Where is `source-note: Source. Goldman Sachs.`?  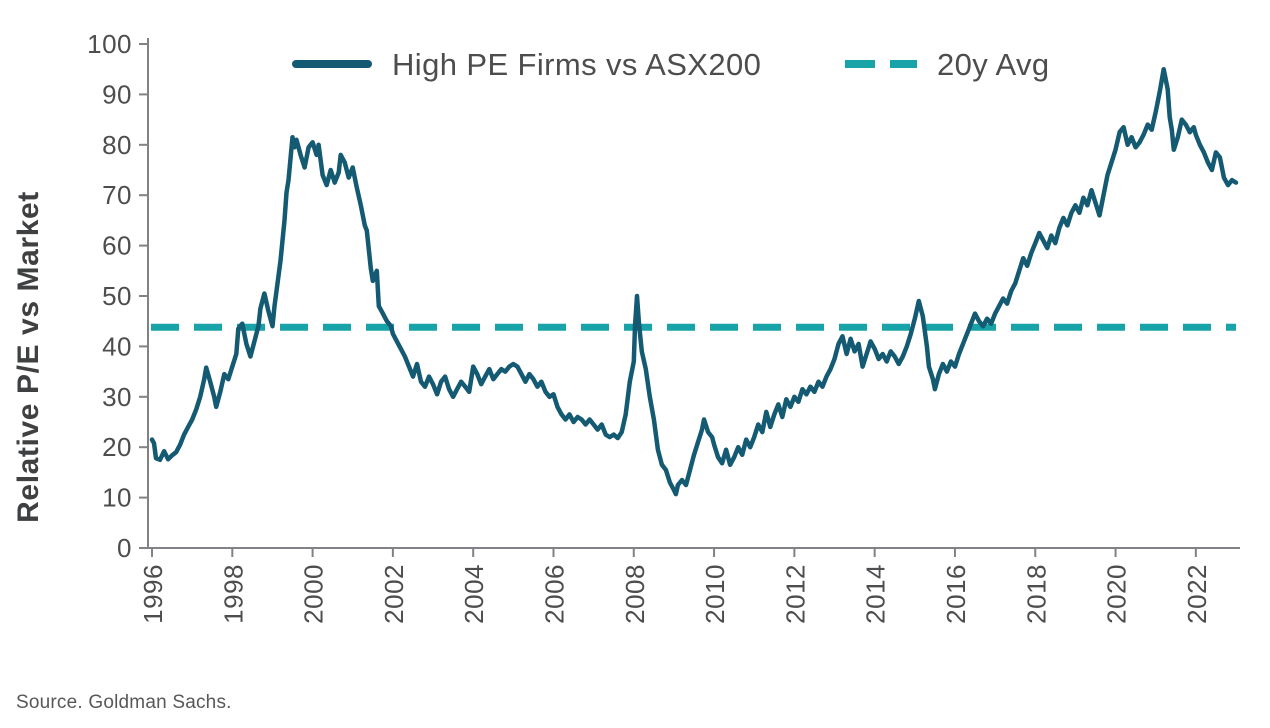
source-note: Source. Goldman Sachs. is located at coordinates (124, 702).